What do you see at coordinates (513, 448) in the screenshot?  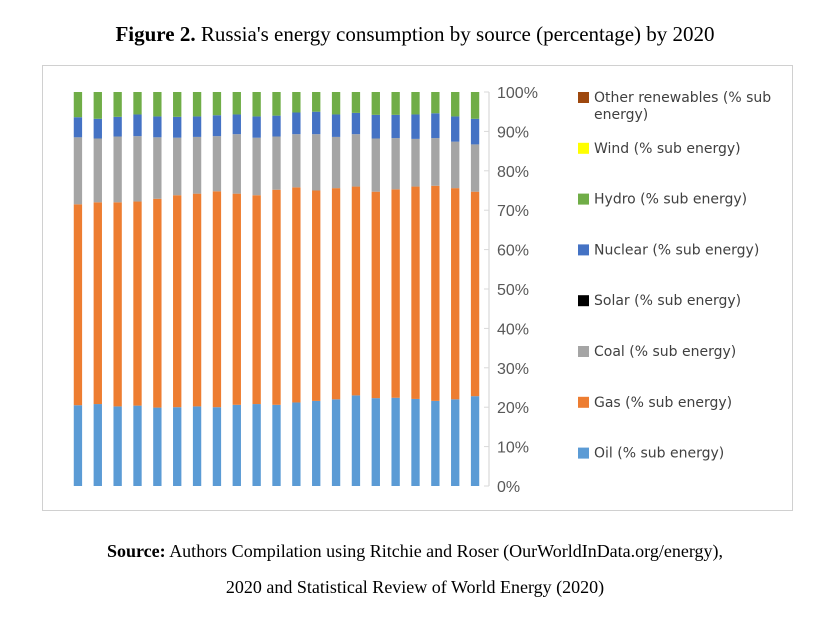 I see `y-tick-label: 10%` at bounding box center [513, 448].